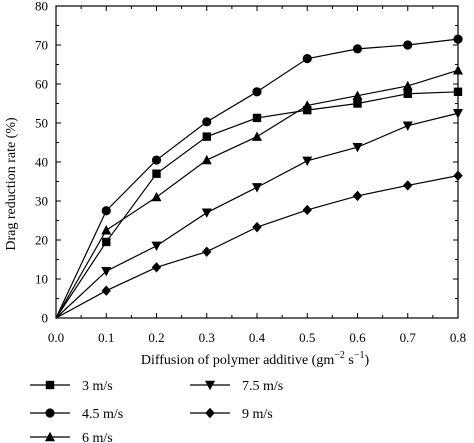  I want to click on x-axis-title: Diffusion of polymer additive (gm−2 s−1), so click(255, 359).